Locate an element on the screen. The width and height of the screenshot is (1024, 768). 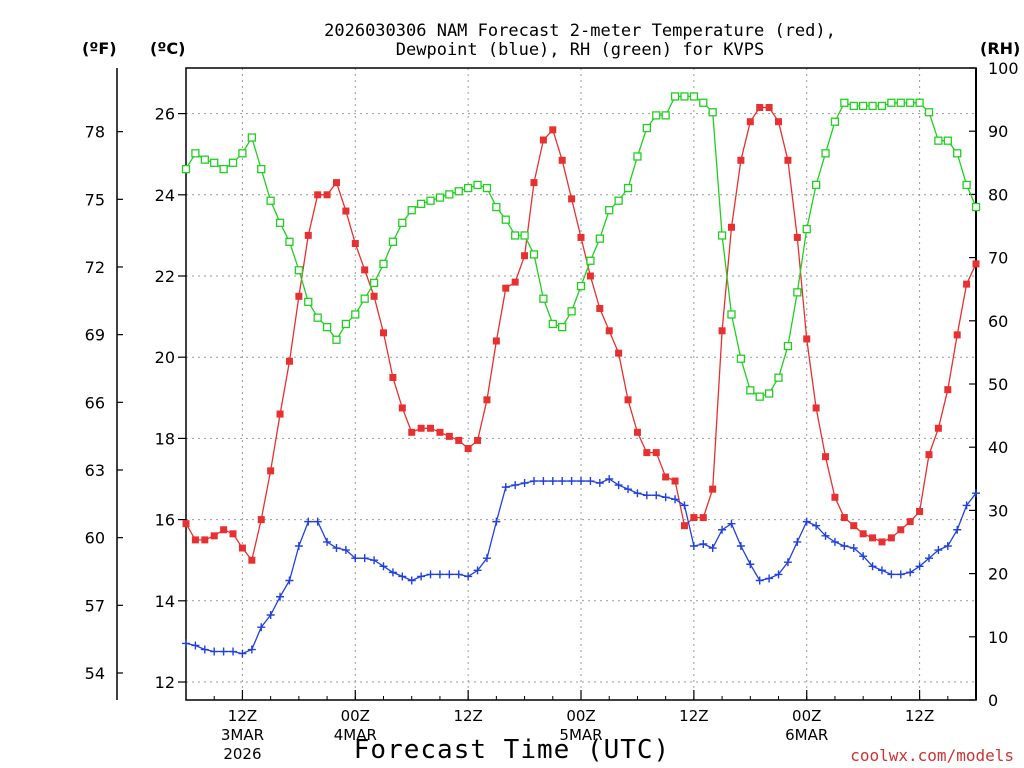
rh-ticks: 0 10 20 30 40 50 60 70 80 90 100 is located at coordinates (994, 384).